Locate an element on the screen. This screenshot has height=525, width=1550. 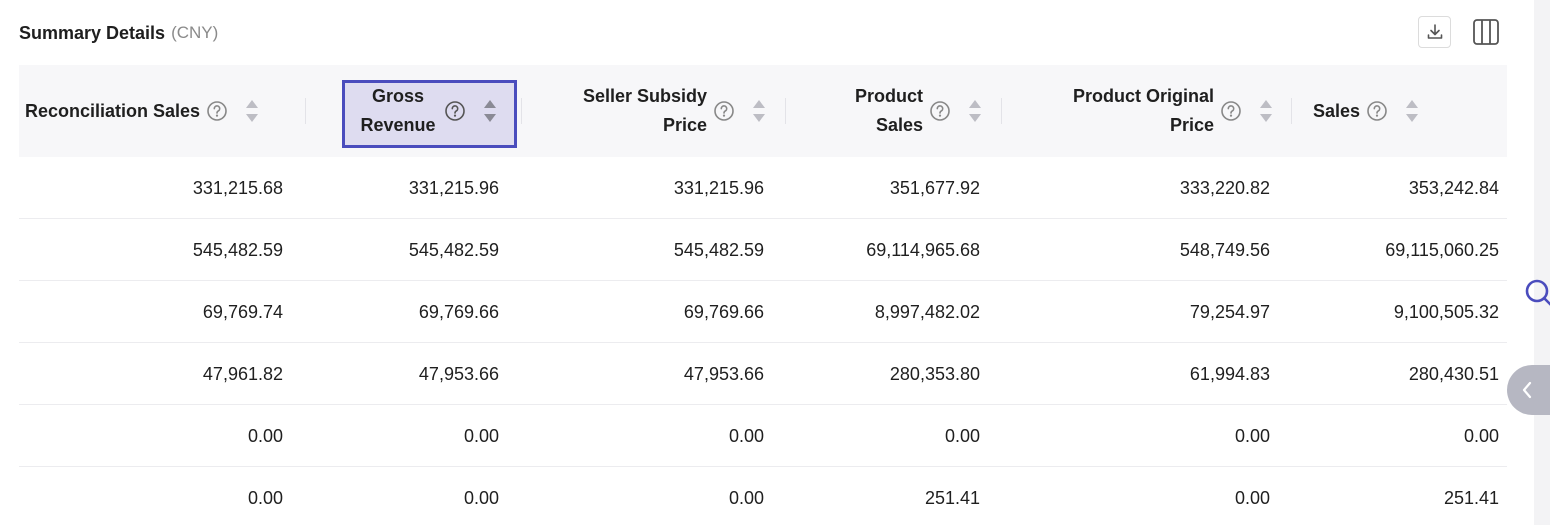
currency-label: (CNY) is located at coordinates (195, 32).